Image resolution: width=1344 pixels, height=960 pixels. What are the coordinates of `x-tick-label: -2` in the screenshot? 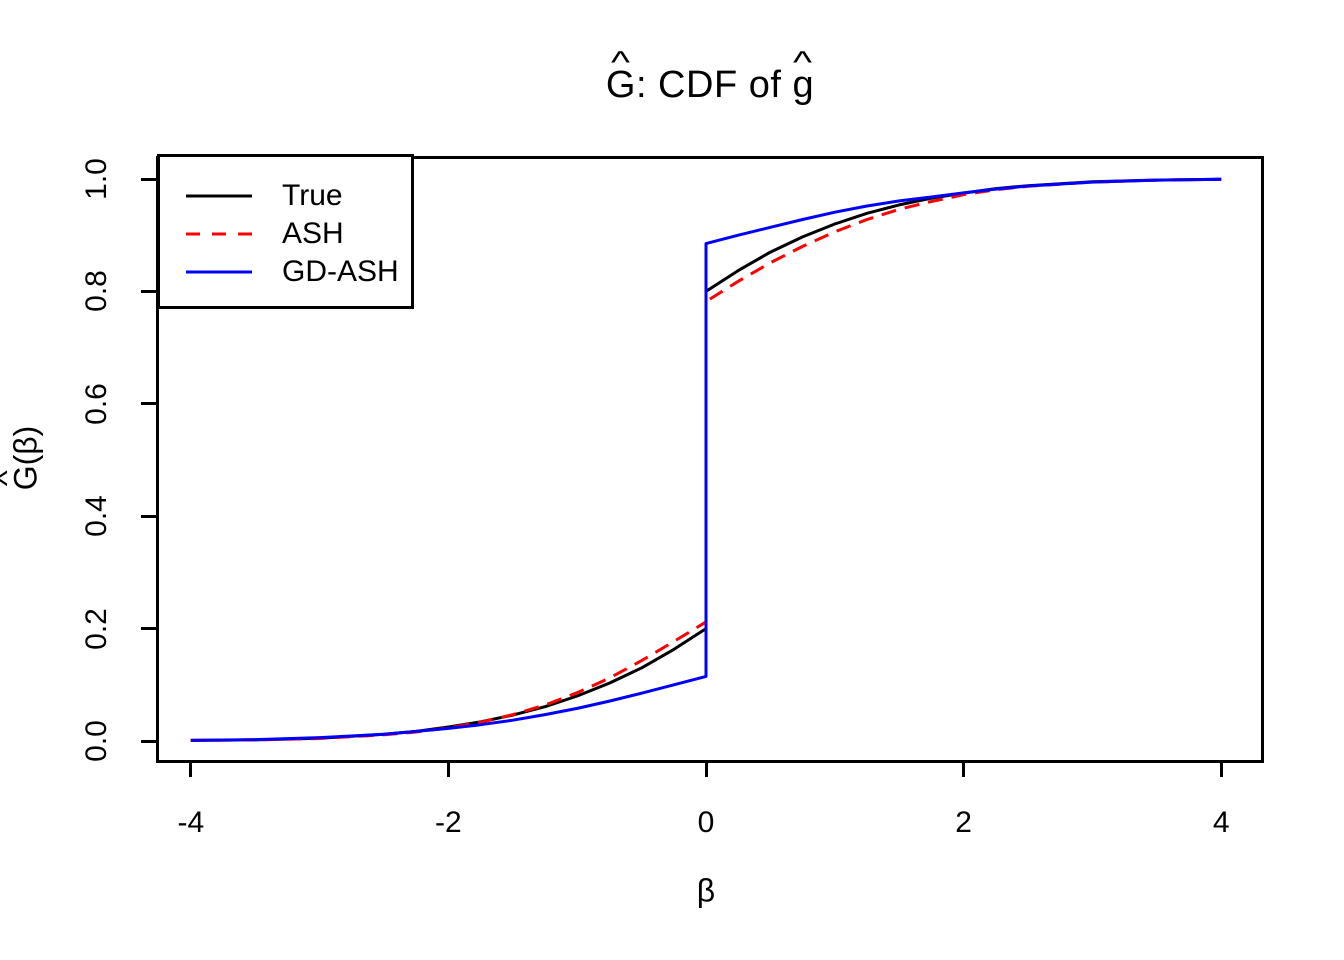 It's located at (448, 822).